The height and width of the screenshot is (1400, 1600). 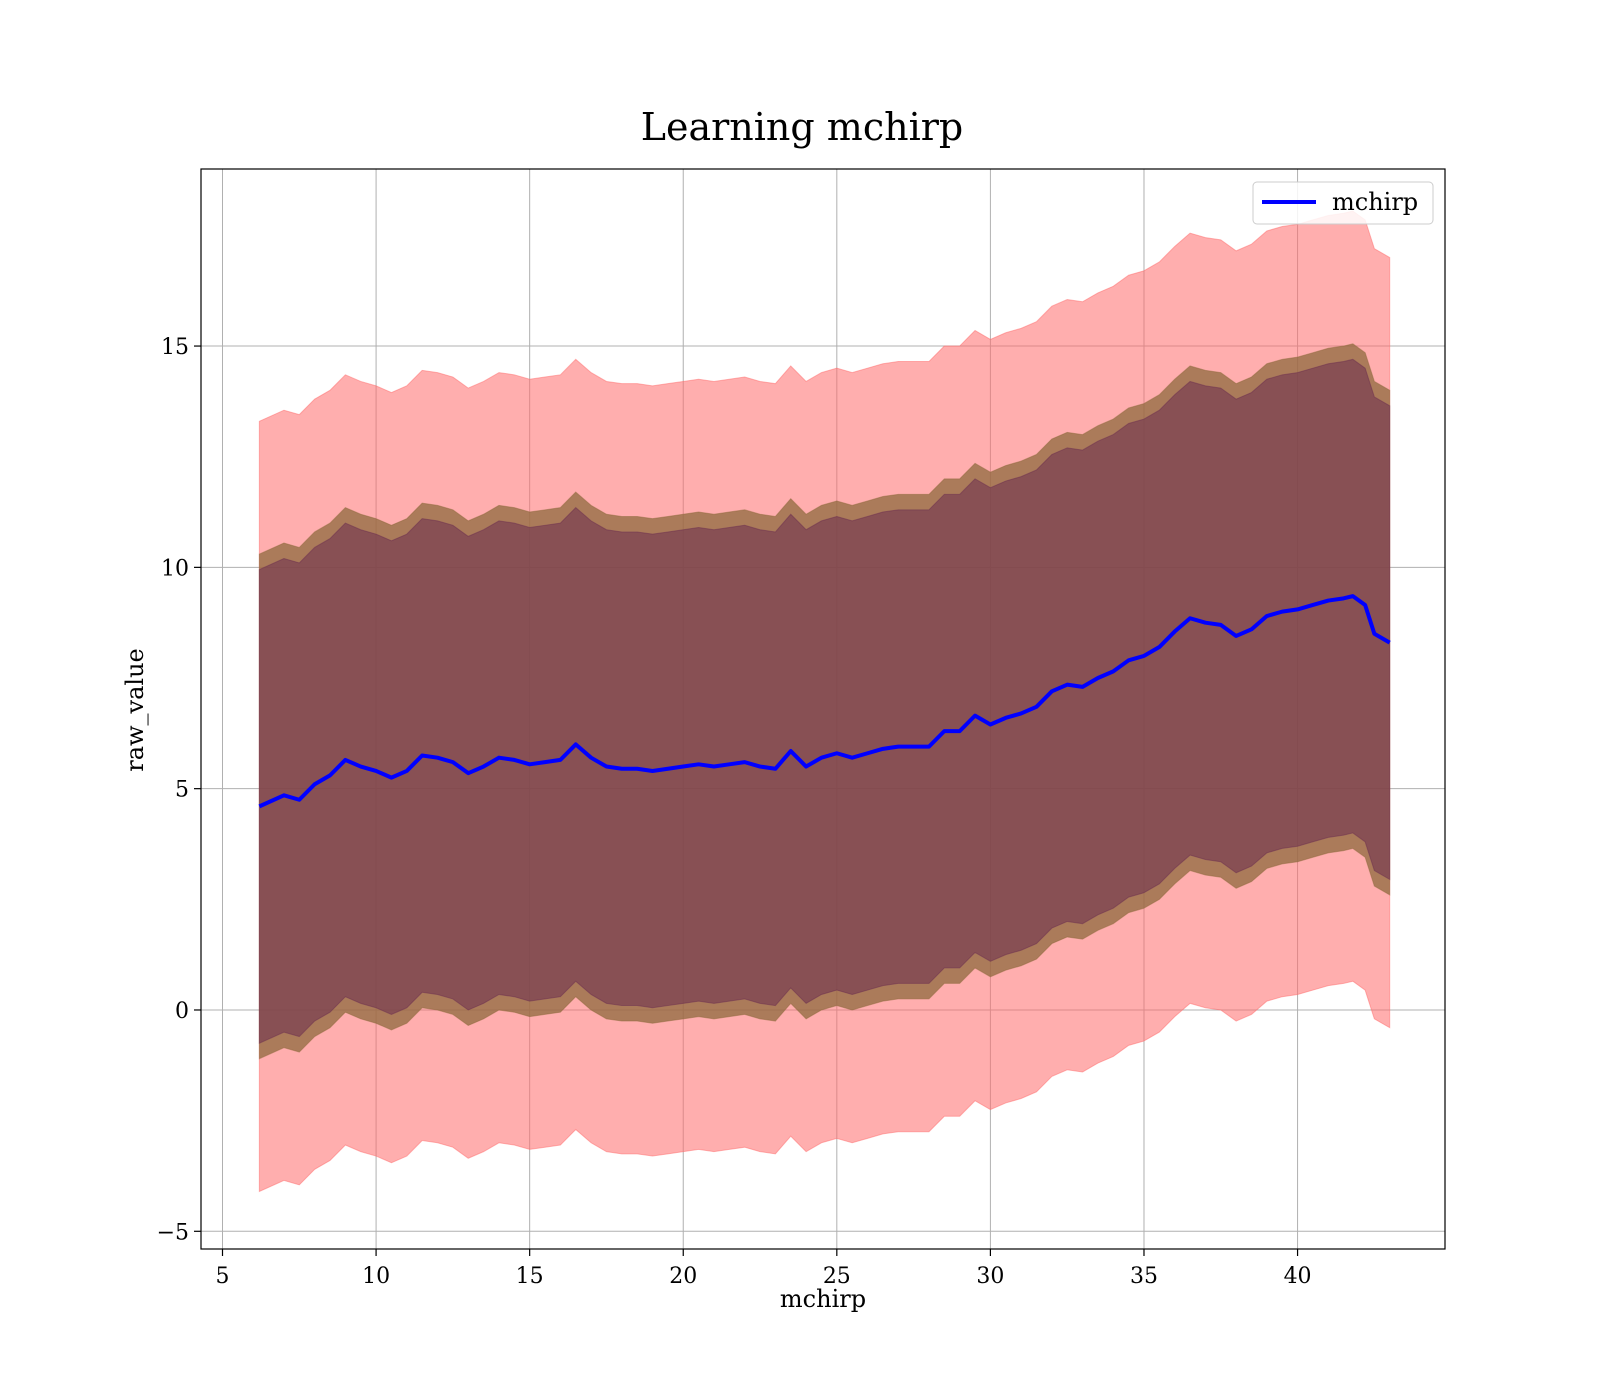 What do you see at coordinates (823, 1299) in the screenshot?
I see `x-axis-label: mchirp` at bounding box center [823, 1299].